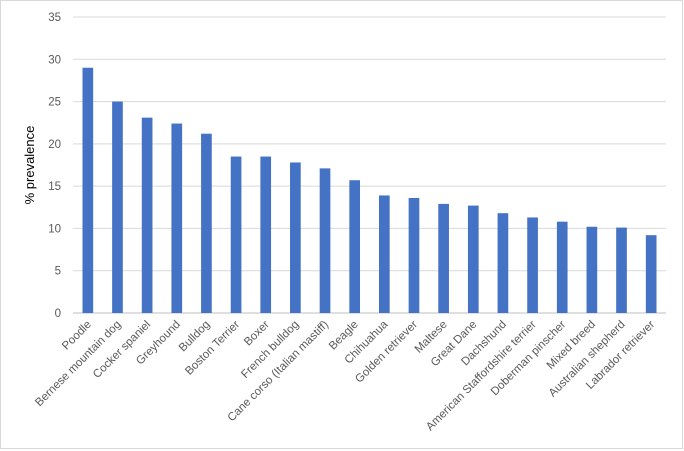 The height and width of the screenshot is (451, 684). Describe the element at coordinates (54, 187) in the screenshot. I see `y-tick-label: 15` at that location.